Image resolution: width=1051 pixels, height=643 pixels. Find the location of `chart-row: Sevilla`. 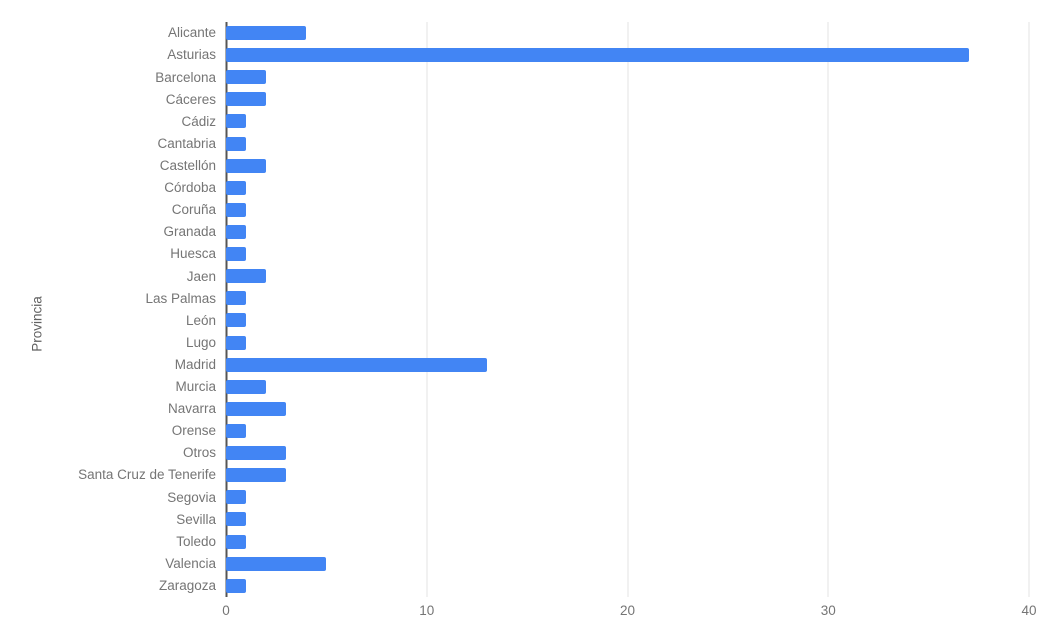

chart-row: Sevilla is located at coordinates (602, 519).